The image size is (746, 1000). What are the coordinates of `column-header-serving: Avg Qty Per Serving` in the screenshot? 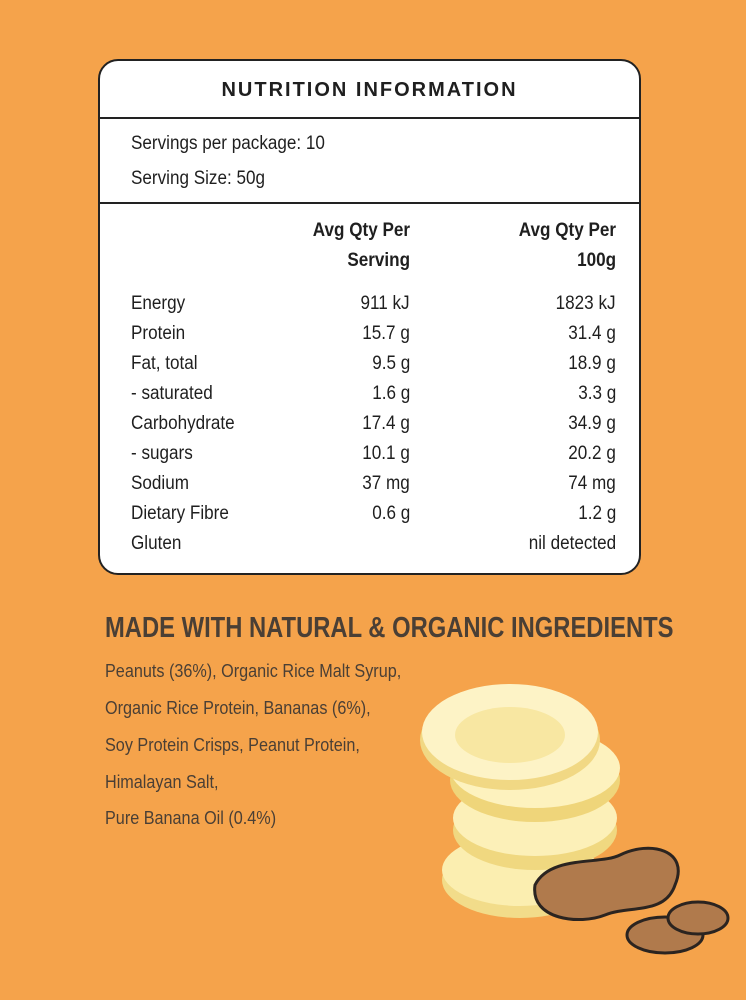 It's located at (361, 246).